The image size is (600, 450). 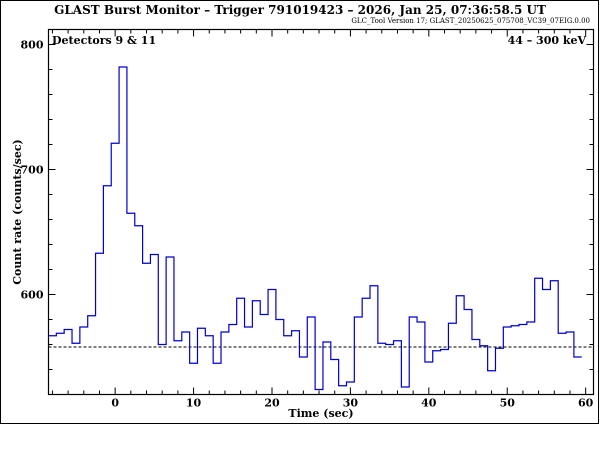 What do you see at coordinates (32, 295) in the screenshot?
I see `y-tick-label: 600` at bounding box center [32, 295].